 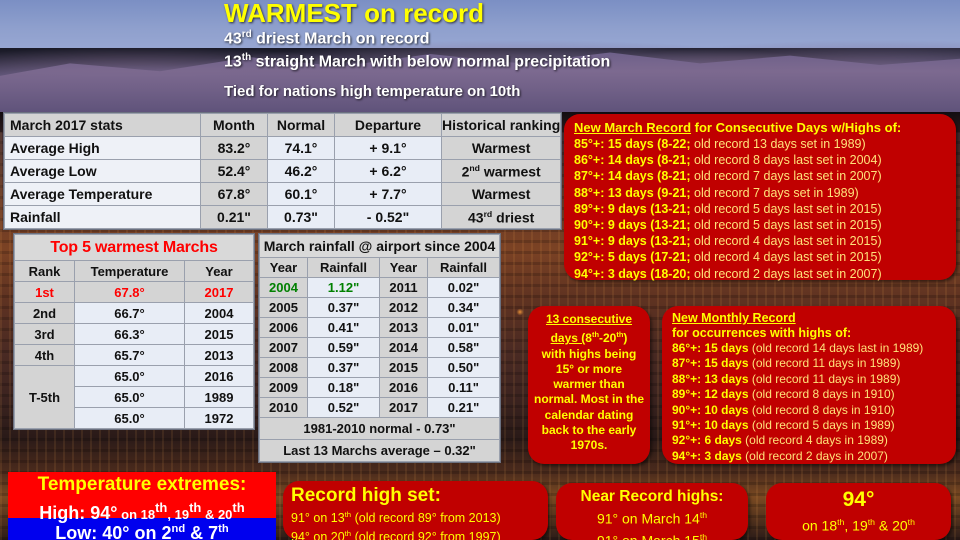 I want to click on table-row: 2009 0.18" 2016 0.11", so click(x=379, y=387).